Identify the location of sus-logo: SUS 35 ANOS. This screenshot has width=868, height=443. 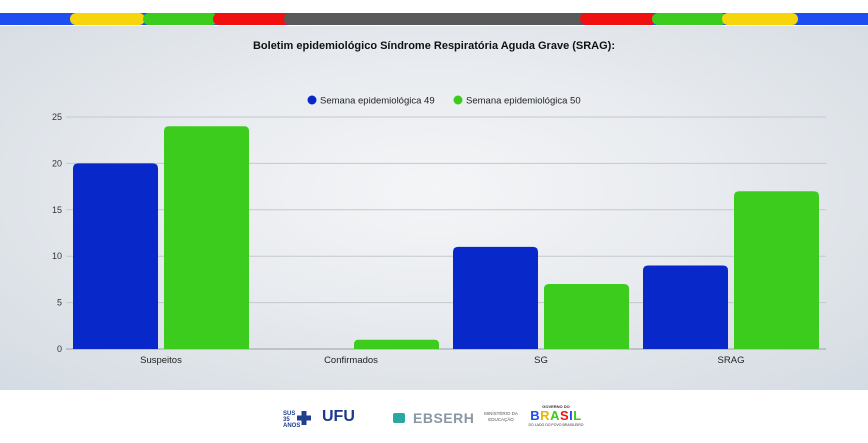
(297, 420).